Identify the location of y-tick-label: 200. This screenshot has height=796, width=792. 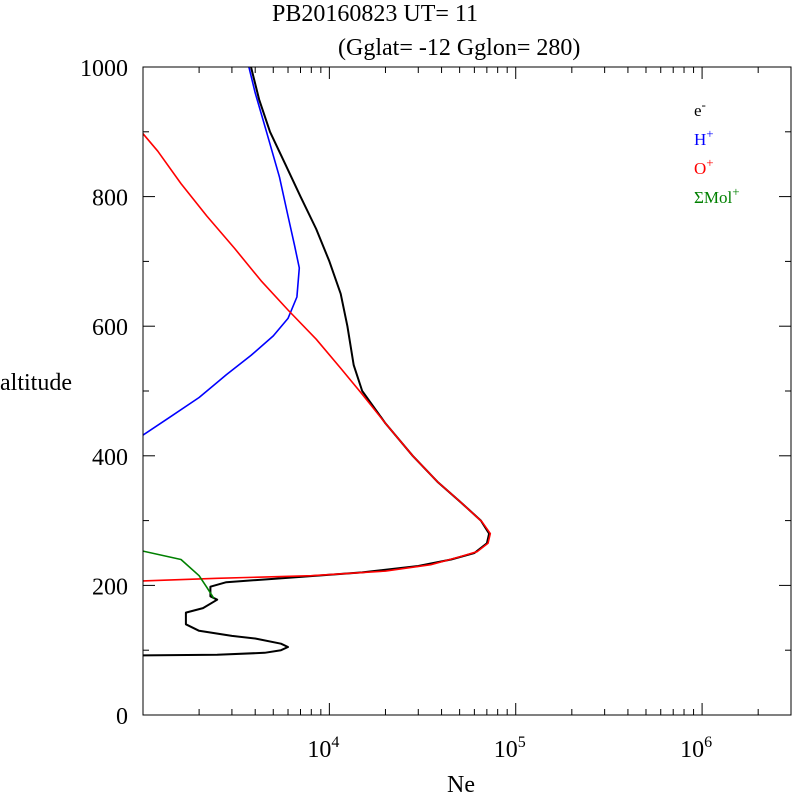
(110, 587).